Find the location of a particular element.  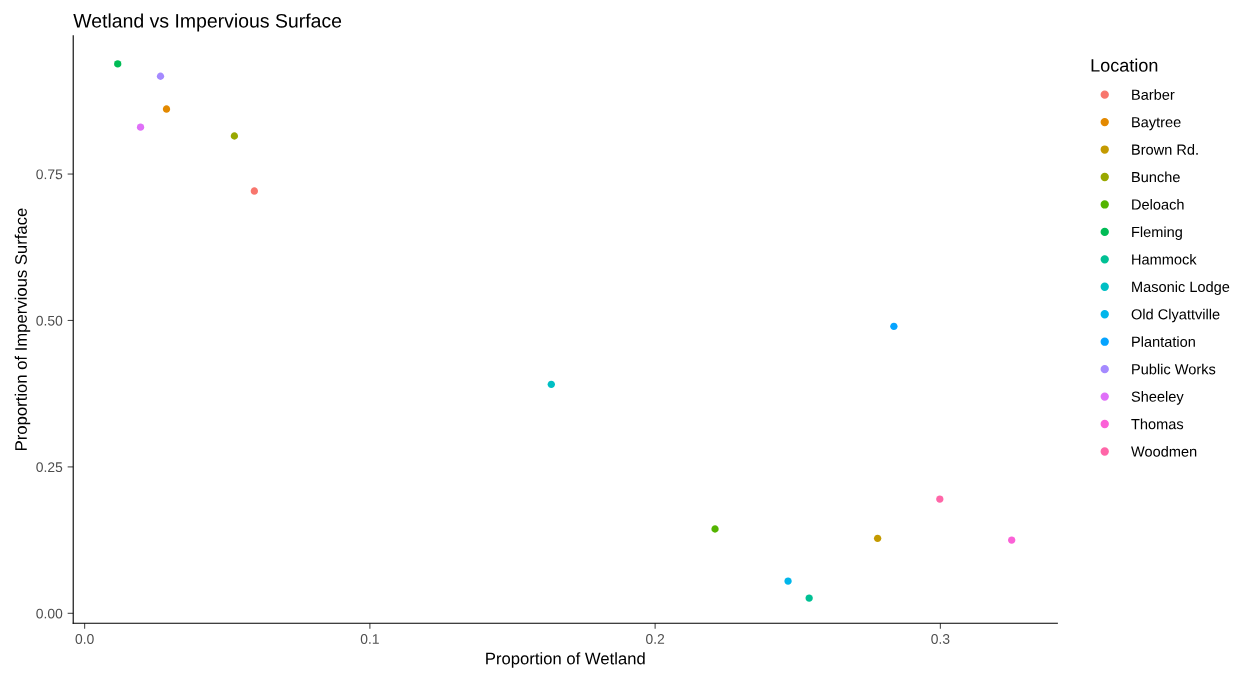

x-tick-label: 0.3 is located at coordinates (940, 639).